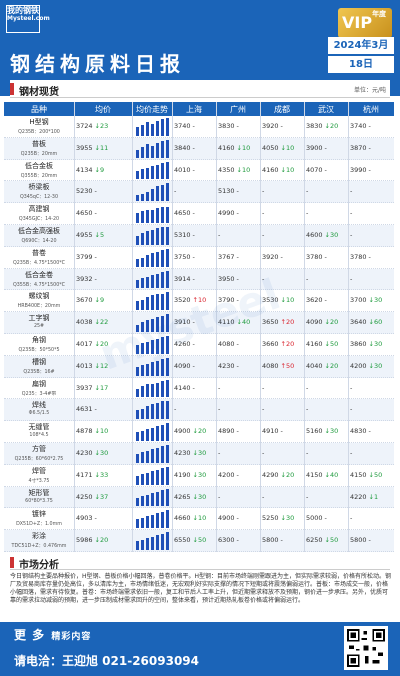 The image size is (400, 676). What do you see at coordinates (228, 475) in the screenshot?
I see `city-price: 4200-` at bounding box center [228, 475].